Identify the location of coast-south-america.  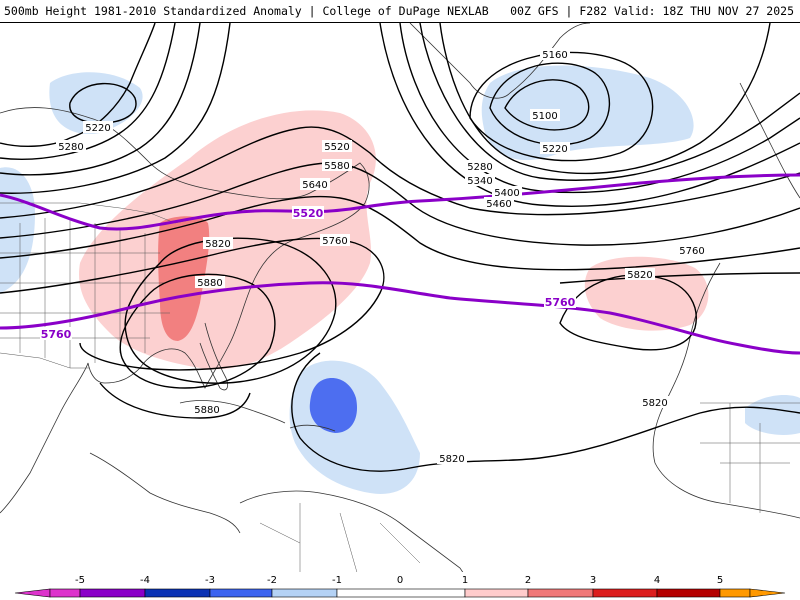
(355, 536).